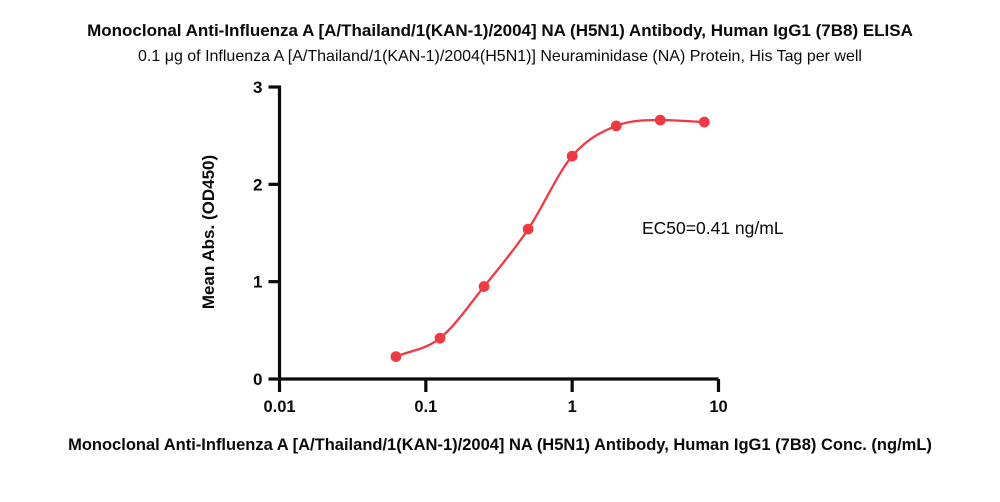  I want to click on y-tick-label: 1, so click(257, 282).